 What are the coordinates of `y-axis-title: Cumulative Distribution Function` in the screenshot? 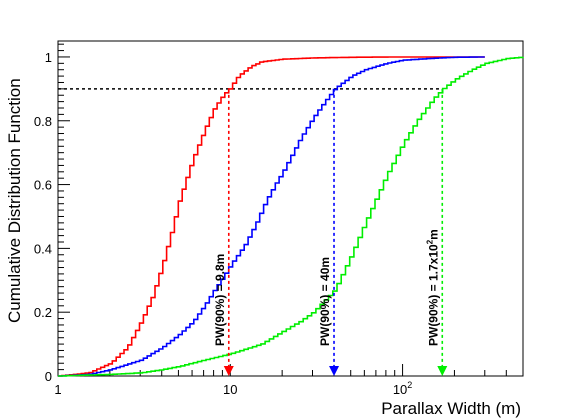 It's located at (14, 200).